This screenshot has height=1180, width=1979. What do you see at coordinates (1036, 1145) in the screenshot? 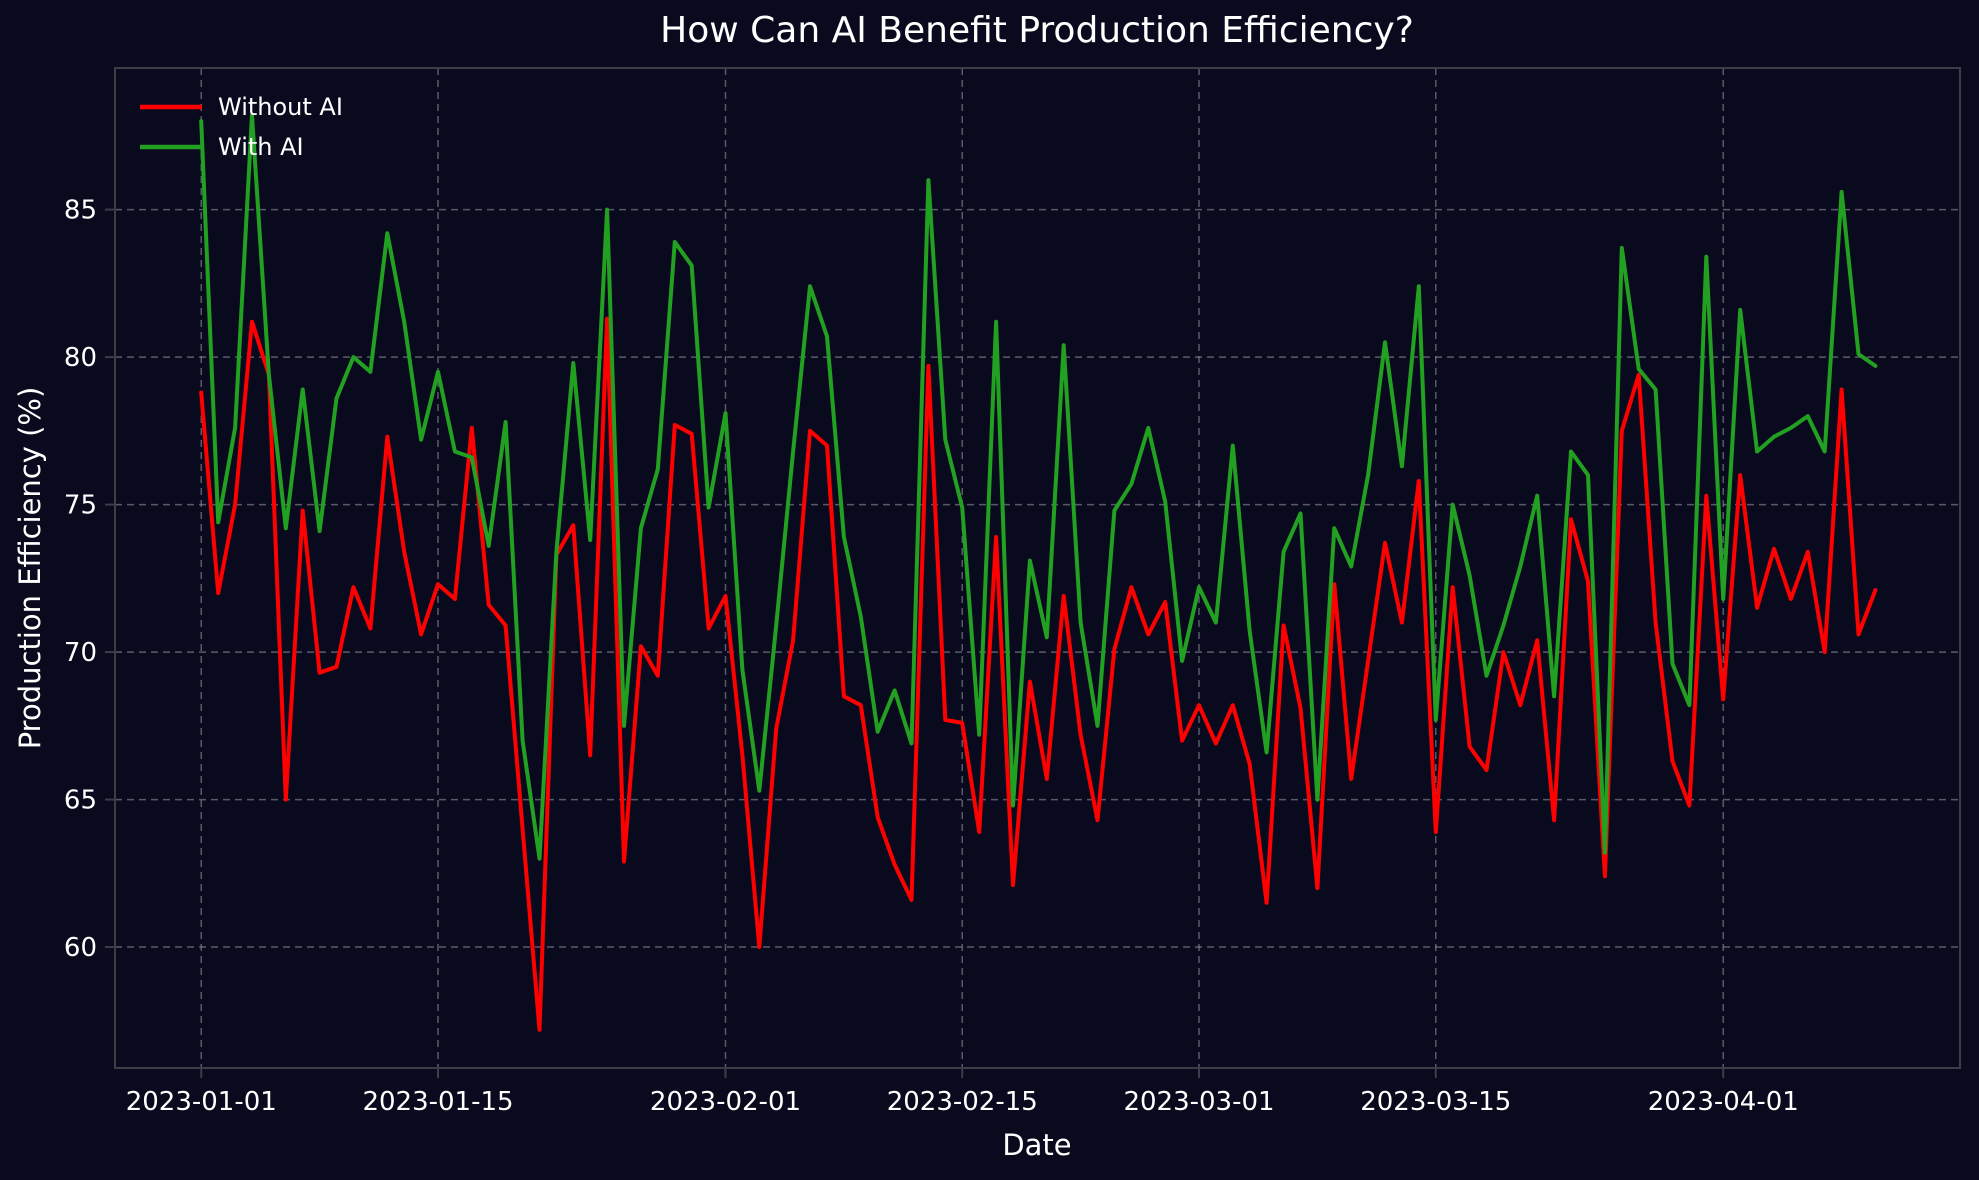
I see `x-axis-label: Date` at bounding box center [1036, 1145].